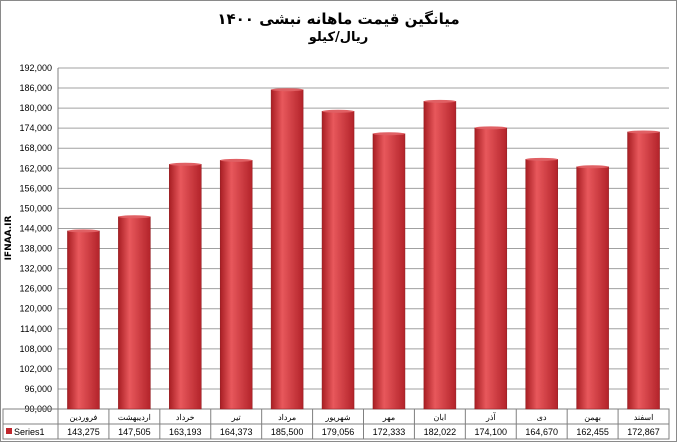 Image resolution: width=677 pixels, height=442 pixels. I want to click on y-tick-label: 126,000, so click(35, 289).